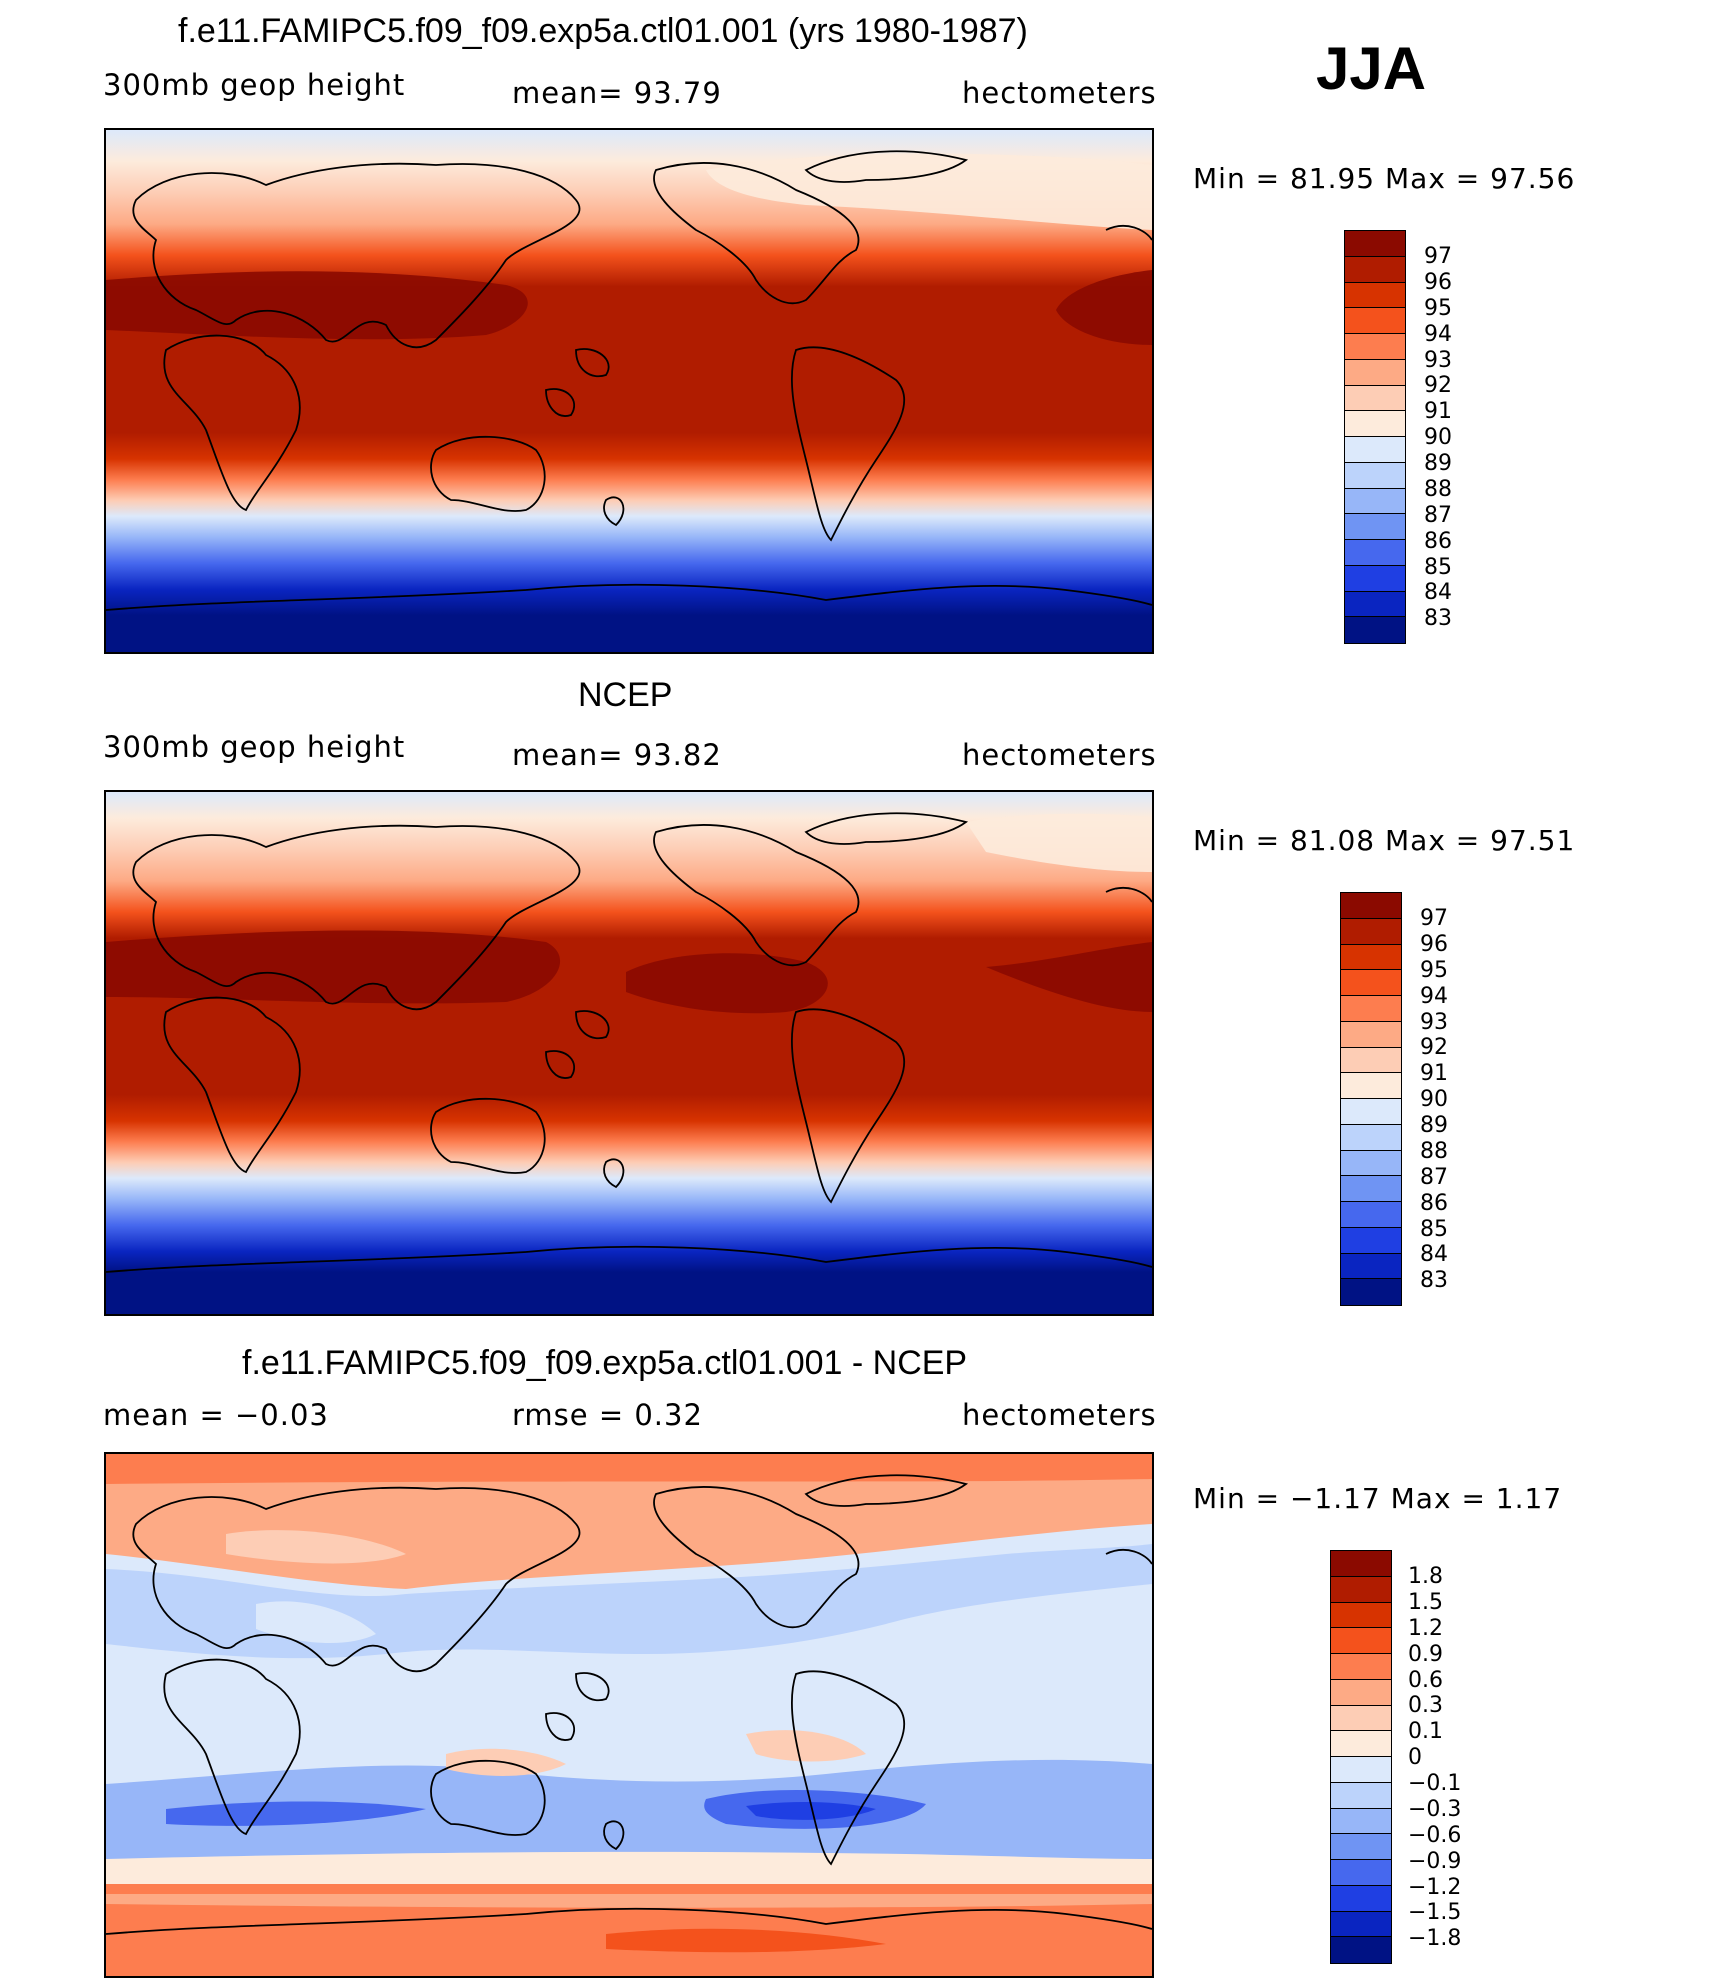 Image resolution: width=1710 pixels, height=1978 pixels. What do you see at coordinates (254, 747) in the screenshot?
I see `panel2-variable-label: 300mb geop height` at bounding box center [254, 747].